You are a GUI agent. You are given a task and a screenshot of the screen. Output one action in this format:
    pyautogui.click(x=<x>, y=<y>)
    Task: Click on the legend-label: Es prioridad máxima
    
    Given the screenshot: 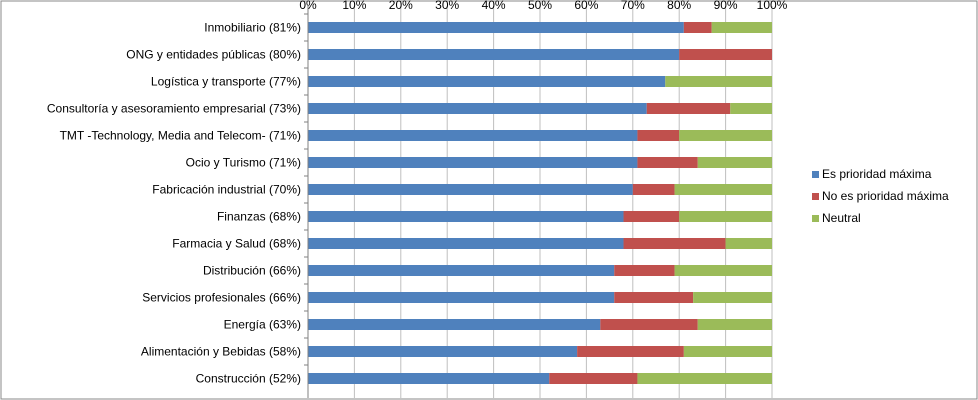 What is the action you would take?
    pyautogui.click(x=877, y=174)
    